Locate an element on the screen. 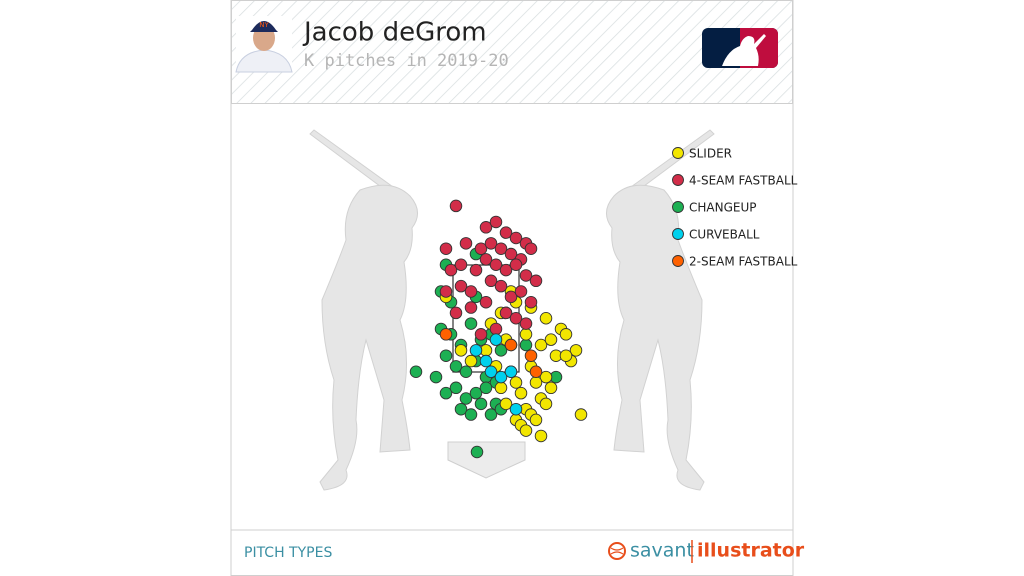 Image resolution: width=1024 pixels, height=576 pixels. headshot: NY is located at coordinates (264, 44).